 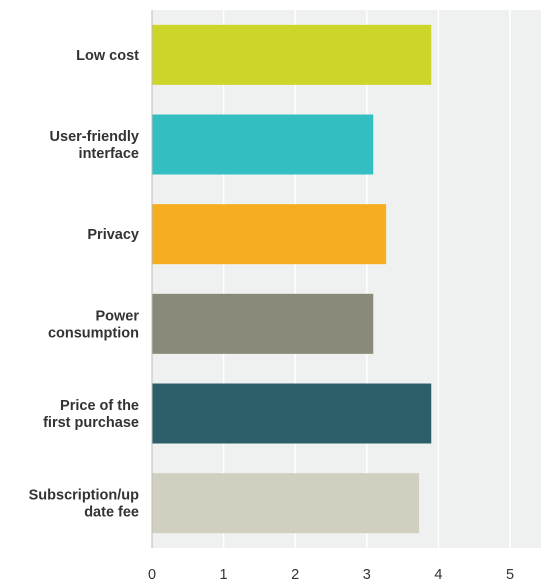 I want to click on x-tick-labels: 0 1 2 3 4 5, so click(x=331, y=574).